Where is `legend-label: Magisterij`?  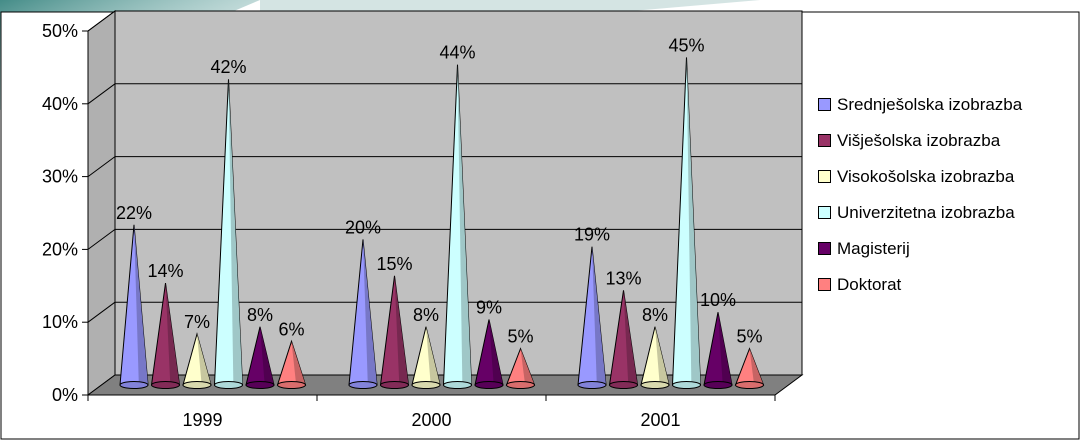
legend-label: Magisterij is located at coordinates (873, 248).